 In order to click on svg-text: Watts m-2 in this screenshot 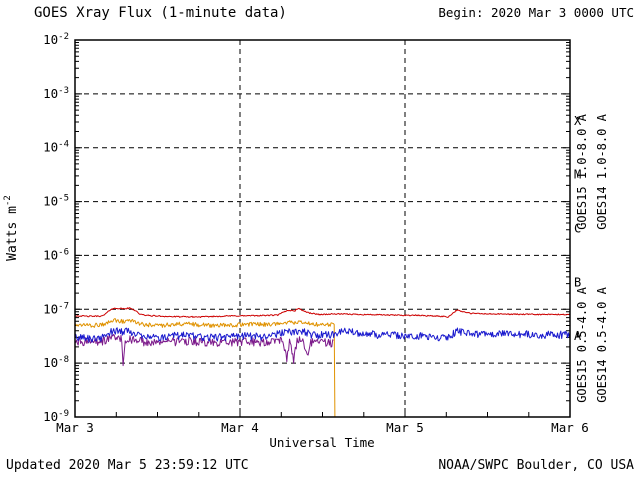, I will do `click(11, 228)`.